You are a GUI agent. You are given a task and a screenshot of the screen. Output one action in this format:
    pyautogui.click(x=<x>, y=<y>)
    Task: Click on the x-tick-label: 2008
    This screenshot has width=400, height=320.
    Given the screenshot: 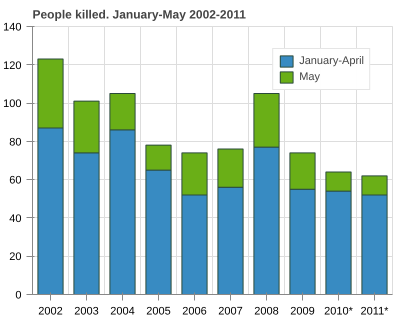 What is the action you would take?
    pyautogui.click(x=266, y=312)
    